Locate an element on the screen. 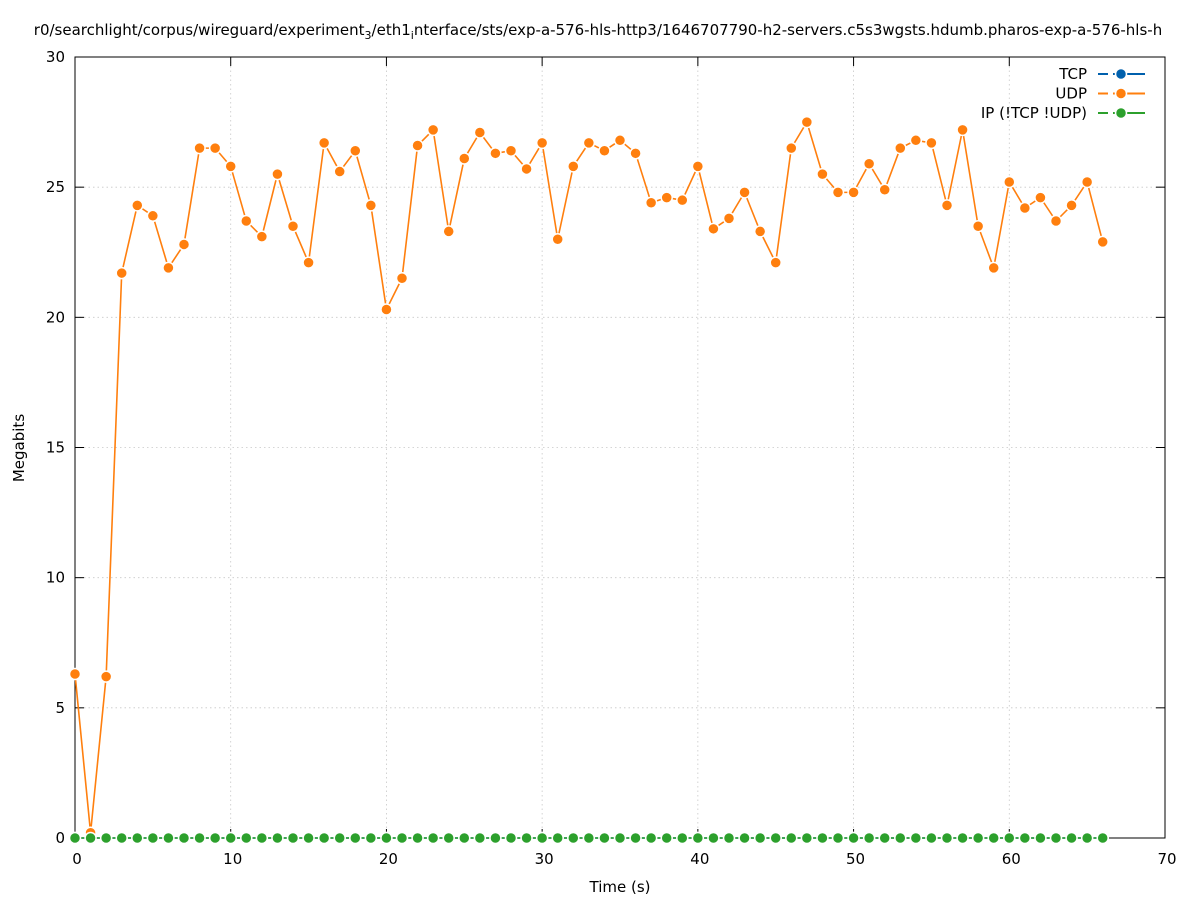  y-tick-label: 15 is located at coordinates (55, 448).